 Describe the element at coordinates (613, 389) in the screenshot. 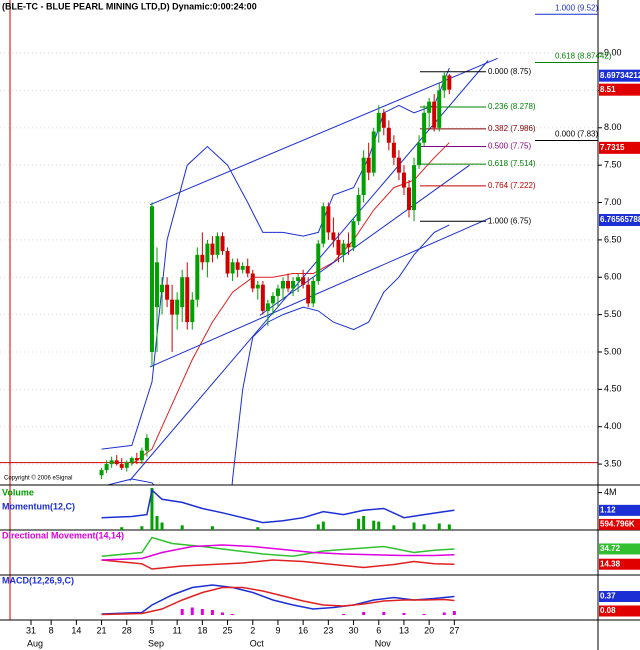

I see `y-tick-label: 4.50` at that location.